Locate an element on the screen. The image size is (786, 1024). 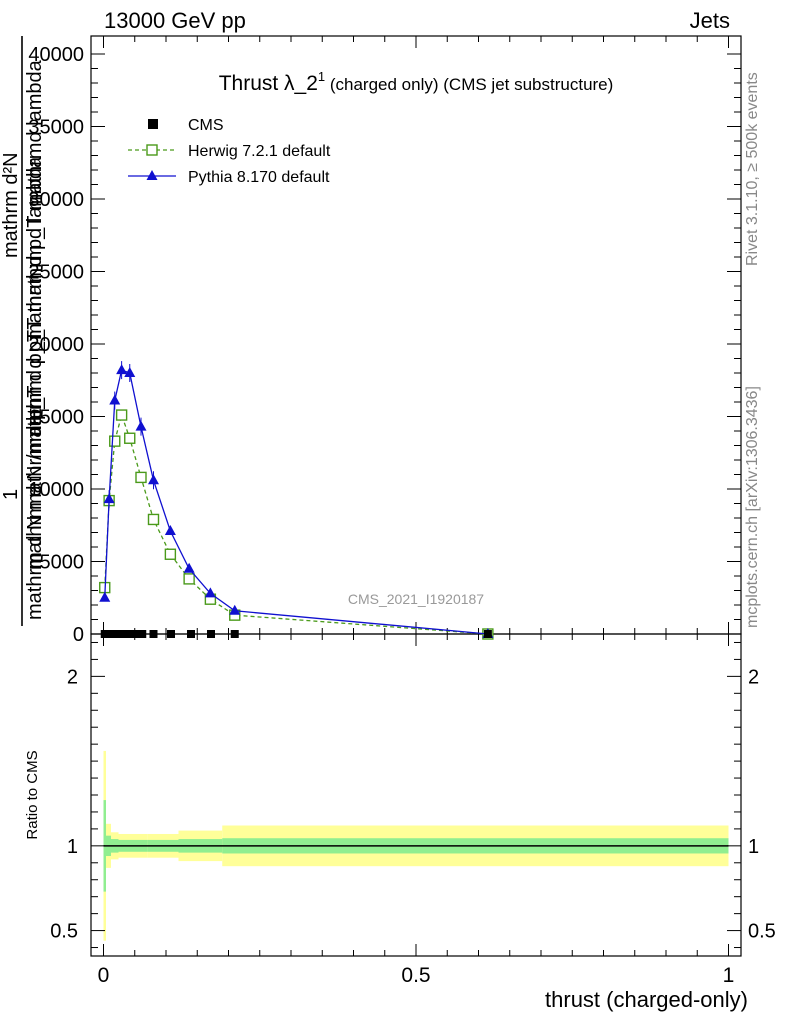
y-tick-label: 0 is located at coordinates (78, 635).